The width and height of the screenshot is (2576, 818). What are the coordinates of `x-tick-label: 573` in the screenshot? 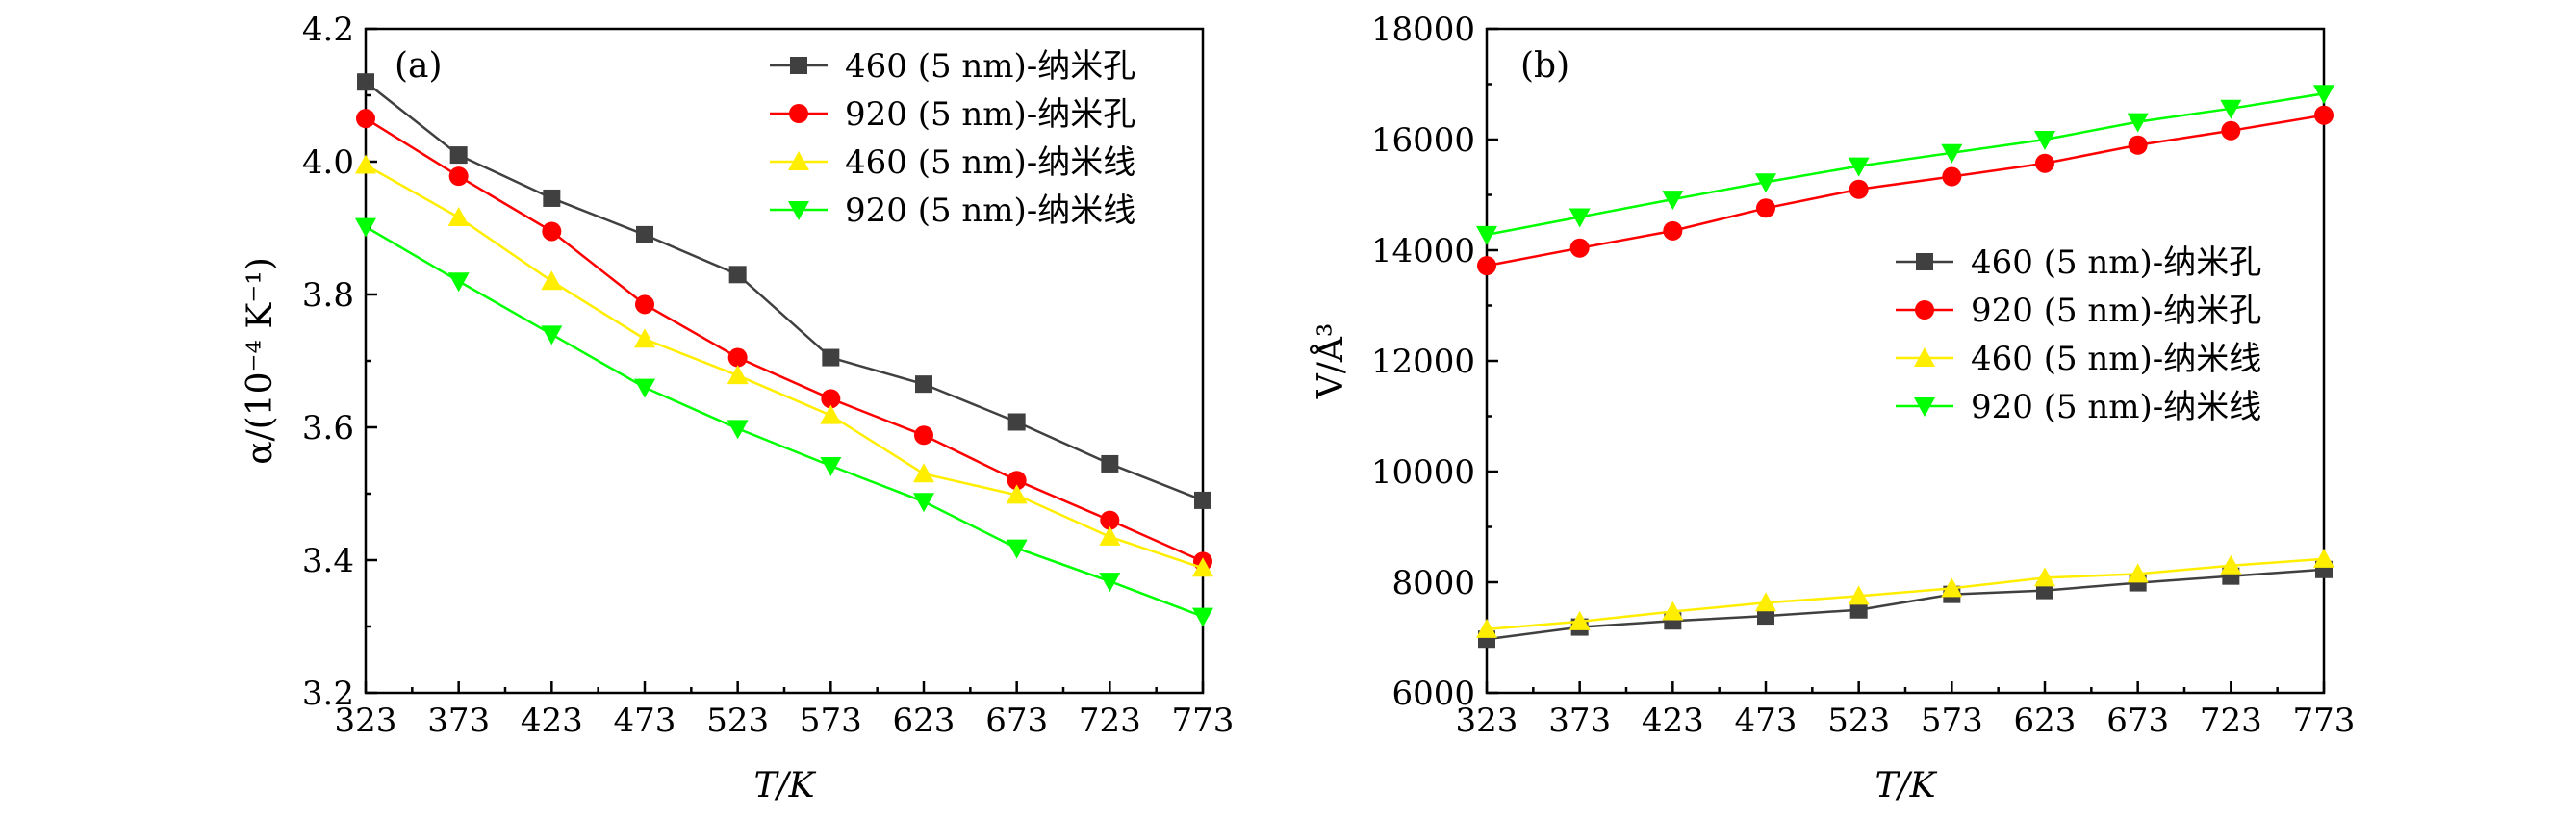 It's located at (1952, 721).